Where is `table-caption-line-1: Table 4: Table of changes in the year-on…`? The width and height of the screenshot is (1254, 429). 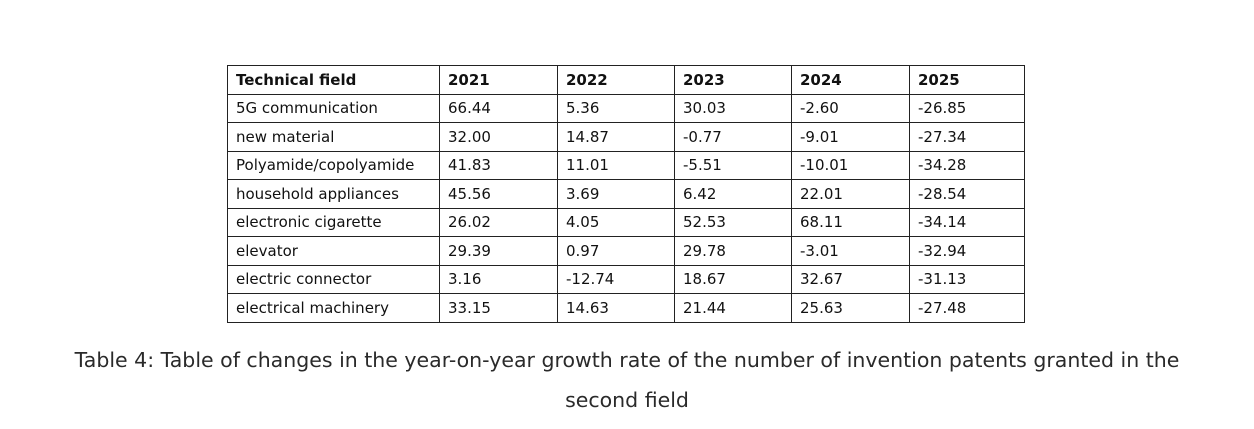 table-caption-line-1: Table 4: Table of changes in the year-on… is located at coordinates (627, 360).